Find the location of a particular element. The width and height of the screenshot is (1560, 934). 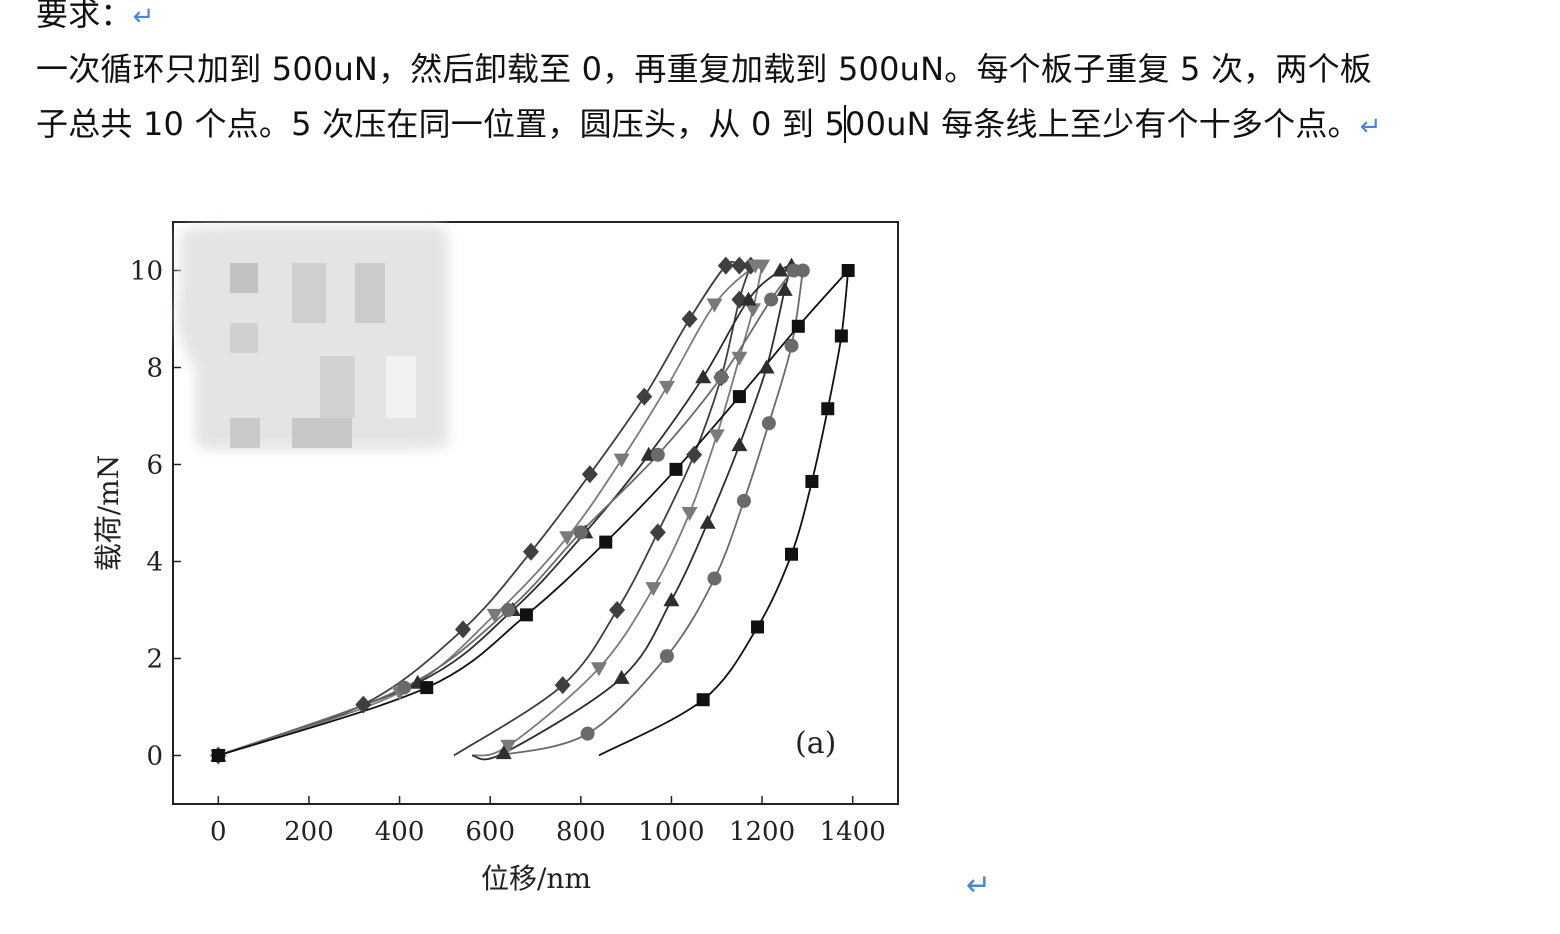

panel-label: (a) is located at coordinates (815, 743).